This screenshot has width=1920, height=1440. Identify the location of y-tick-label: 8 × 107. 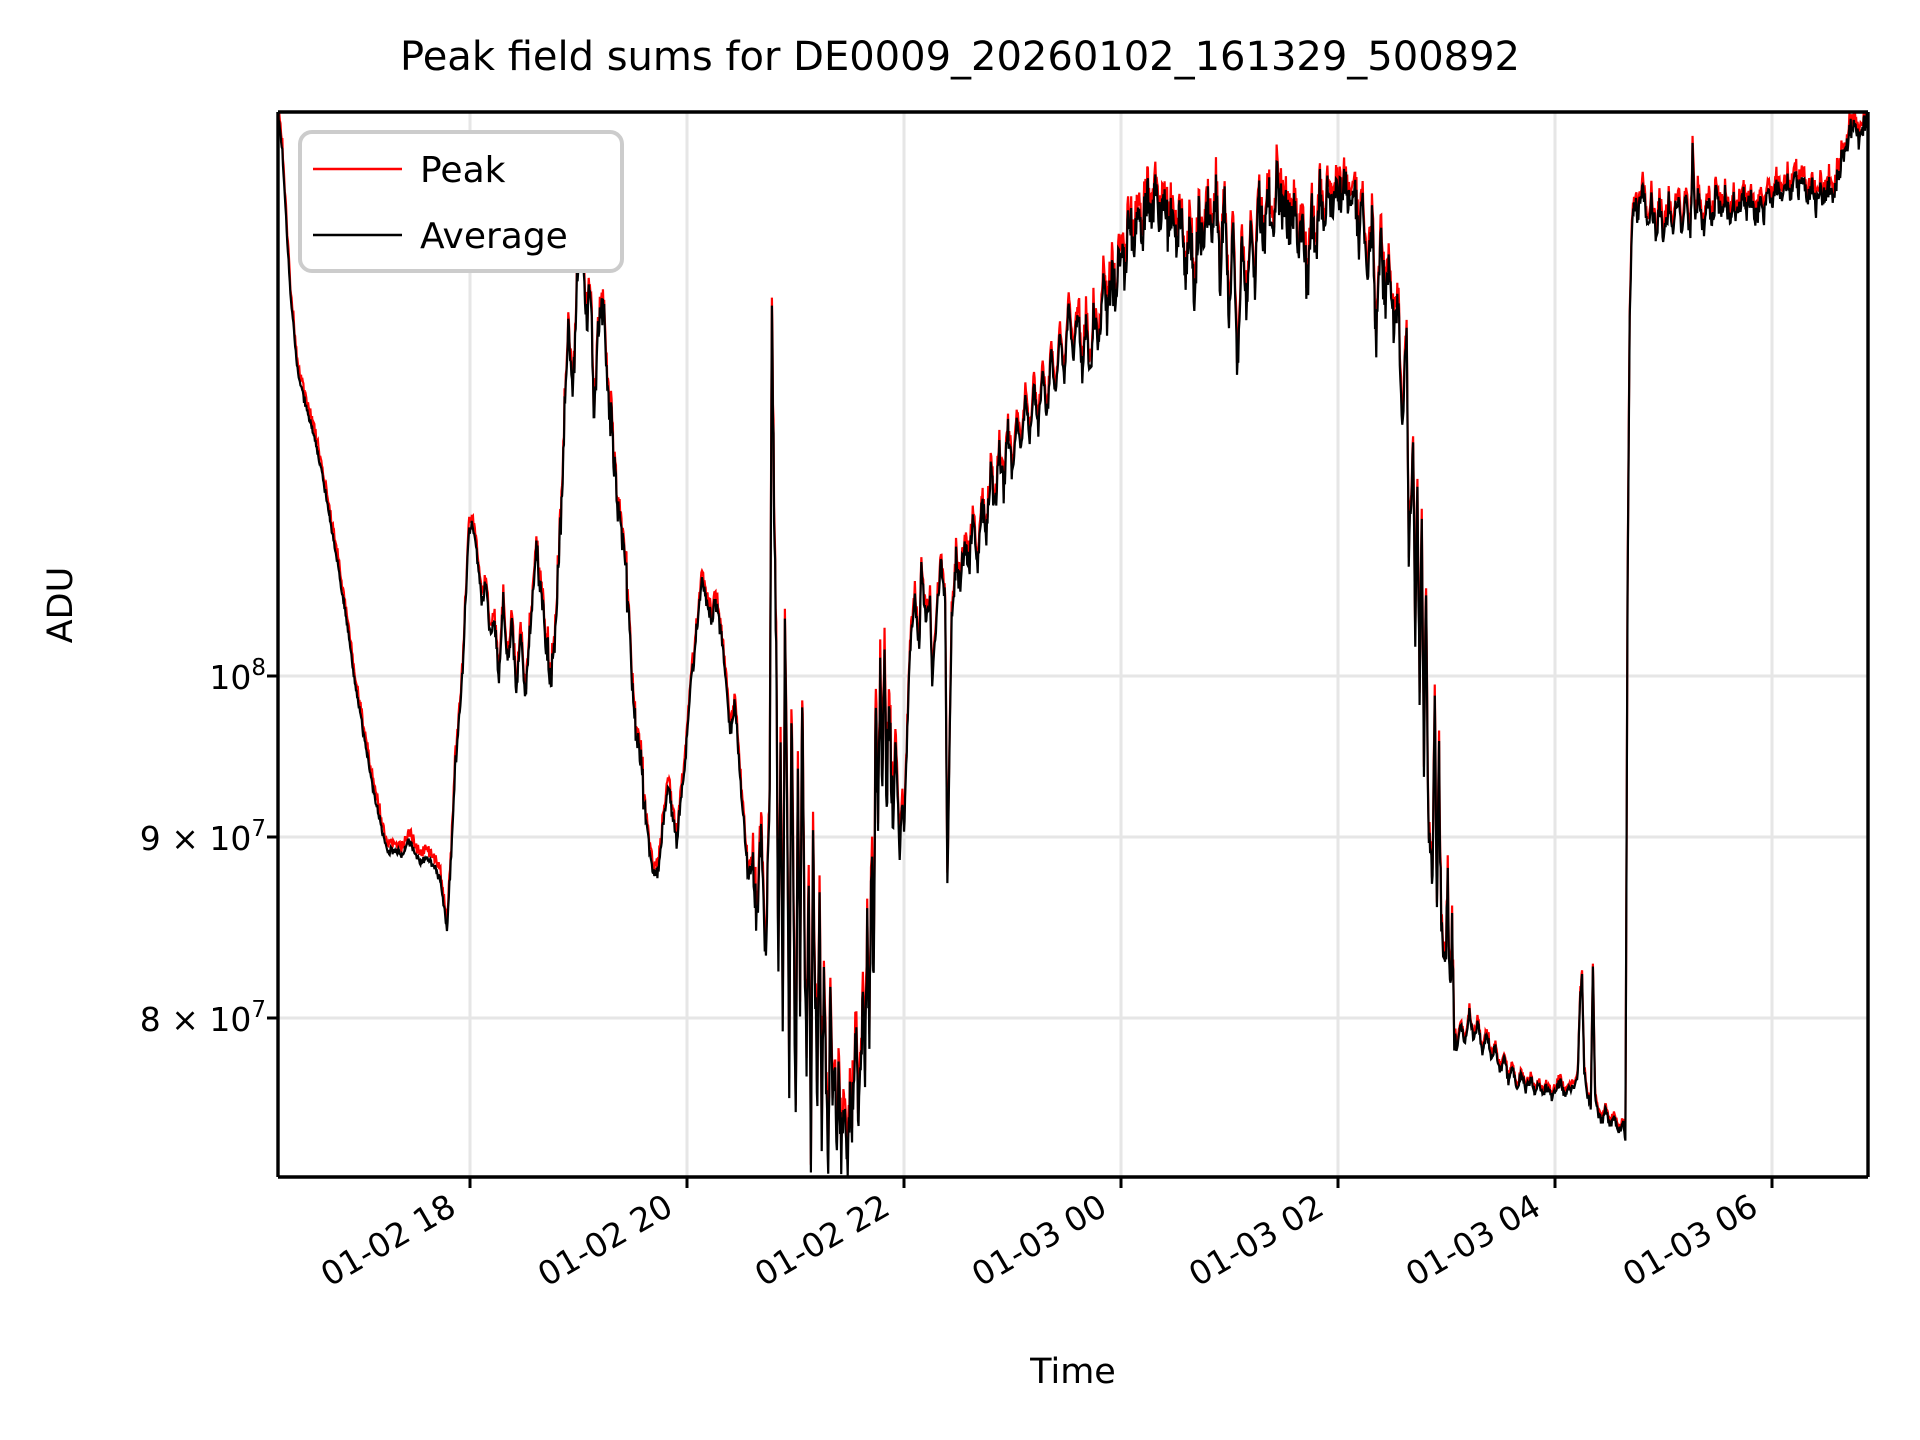
(203, 1018).